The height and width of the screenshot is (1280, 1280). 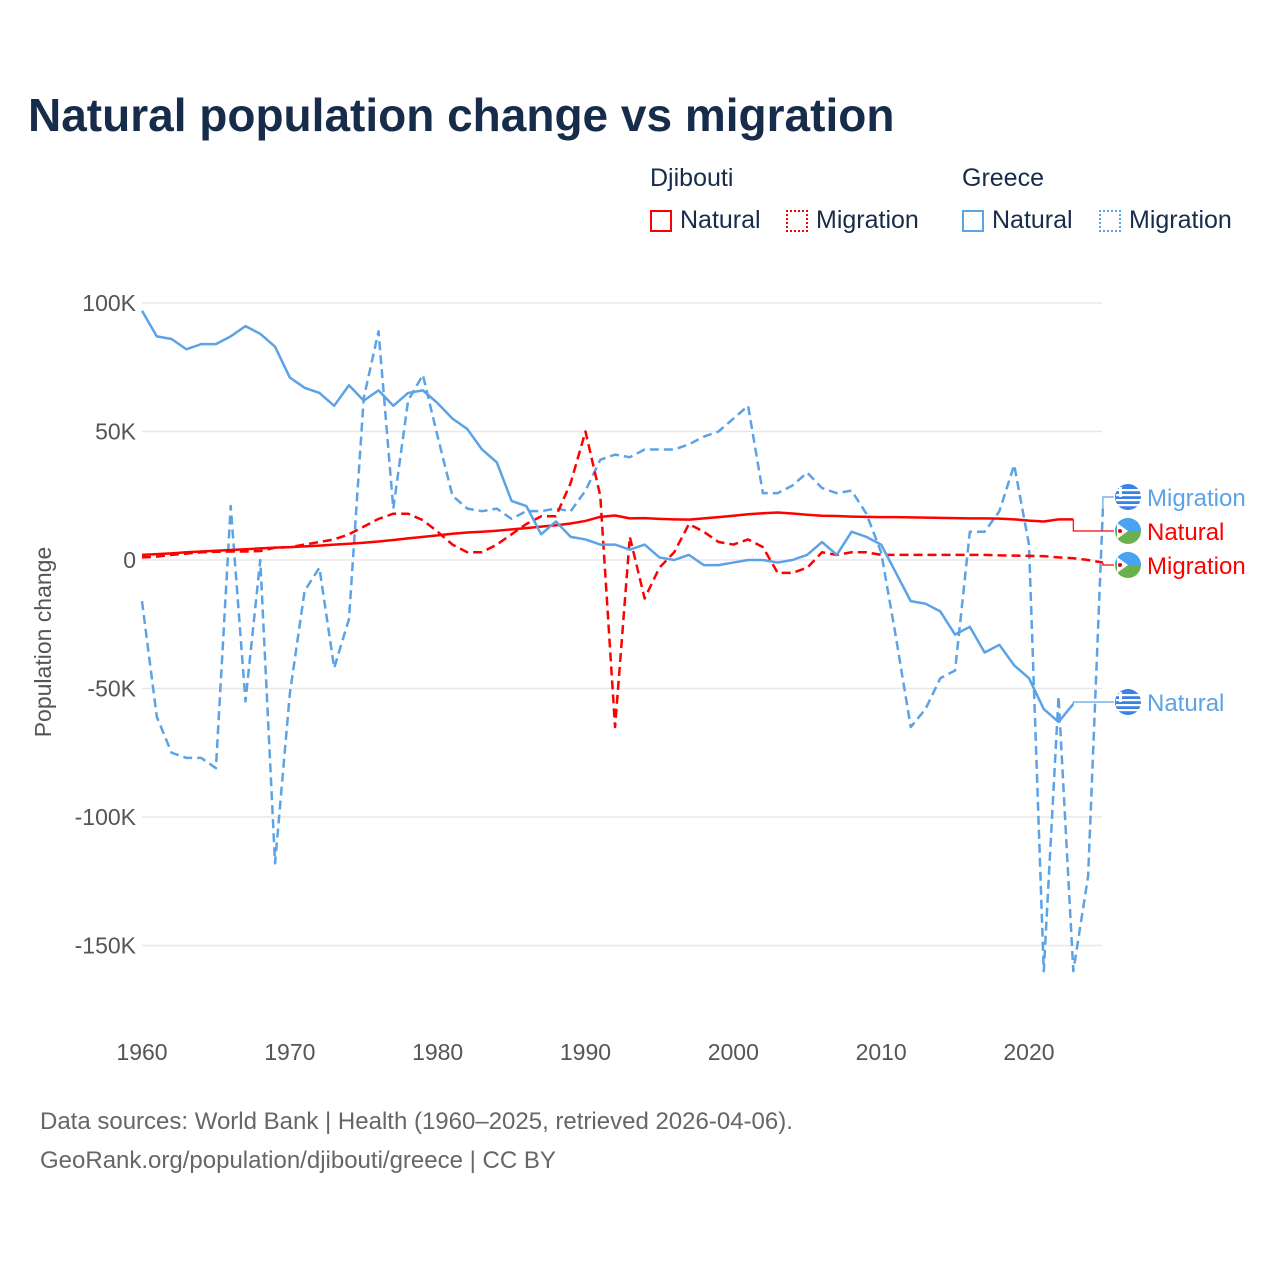 What do you see at coordinates (109, 303) in the screenshot?
I see `y-tick-label: 100K` at bounding box center [109, 303].